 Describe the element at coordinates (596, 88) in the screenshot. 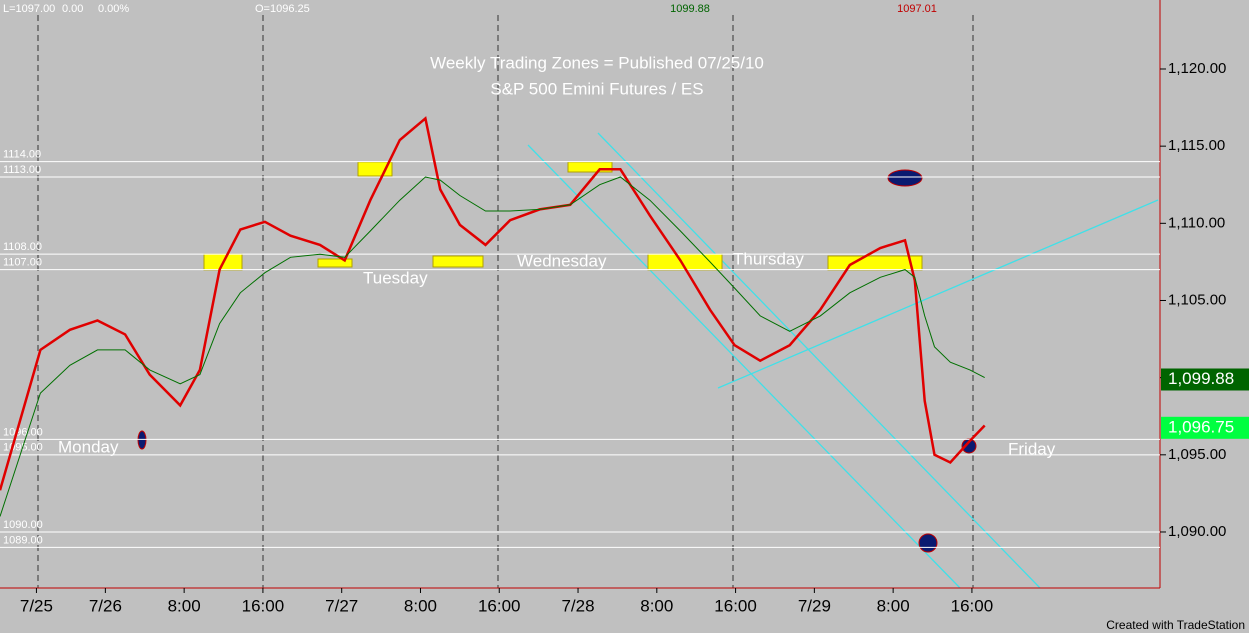

I see `chart-subtitle: S&P 500 Emini Futures / ES` at that location.